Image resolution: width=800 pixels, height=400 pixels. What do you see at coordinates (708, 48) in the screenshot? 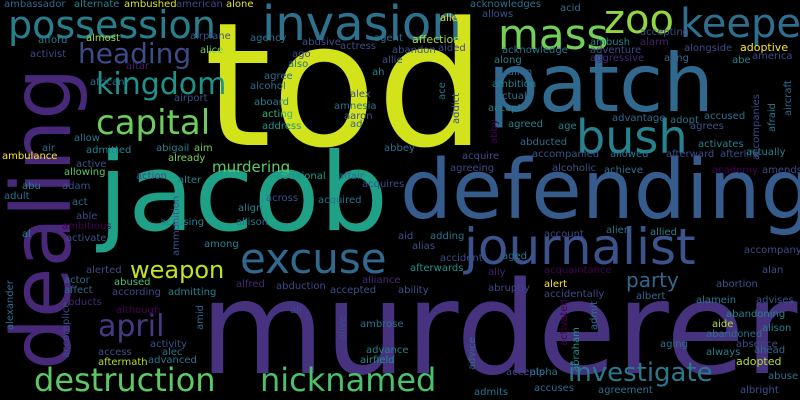
I see `word-alongside: alongside` at bounding box center [708, 48].